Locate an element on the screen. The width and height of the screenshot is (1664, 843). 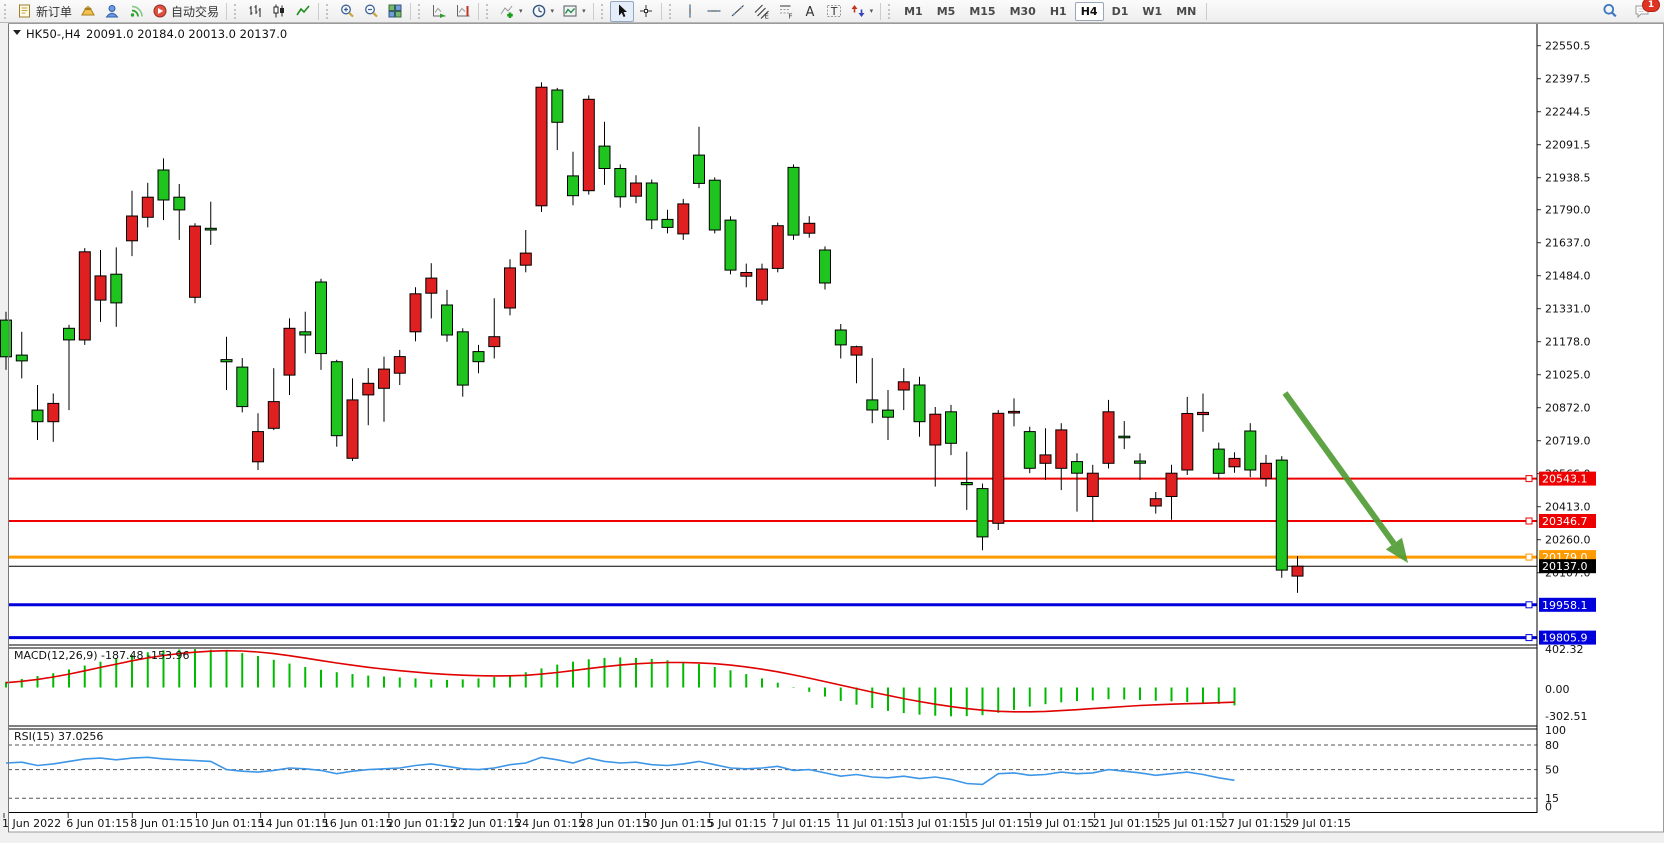
time-tick-label: 8 Jun 01:15 is located at coordinates (161, 823).